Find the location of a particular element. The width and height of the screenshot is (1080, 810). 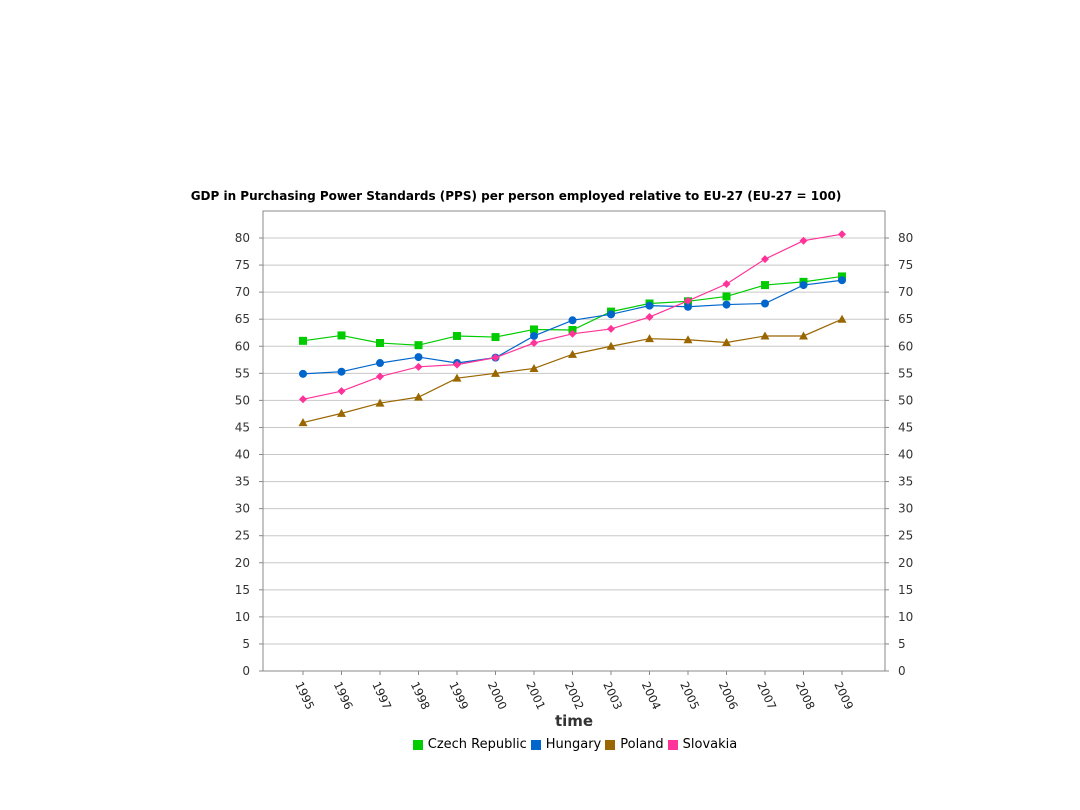

legend-label: Poland is located at coordinates (642, 744).